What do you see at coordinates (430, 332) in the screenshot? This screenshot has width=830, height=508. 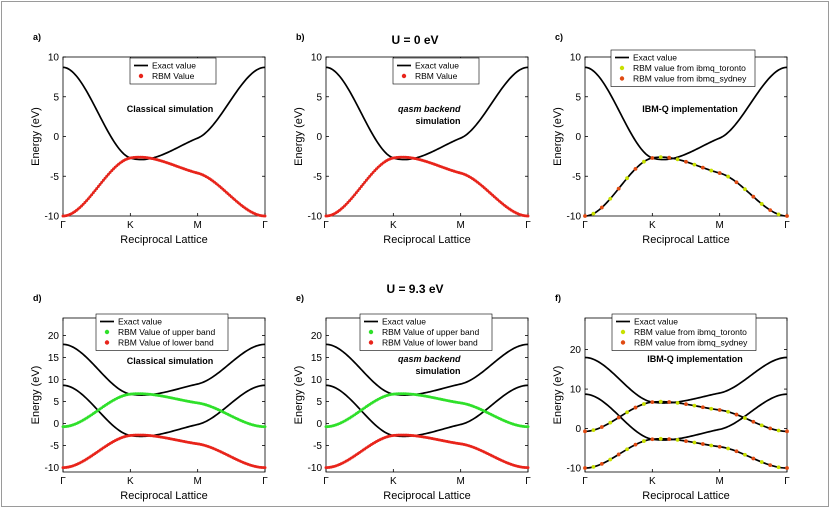 I see `legend-entry: RBM Value of upper band` at bounding box center [430, 332].